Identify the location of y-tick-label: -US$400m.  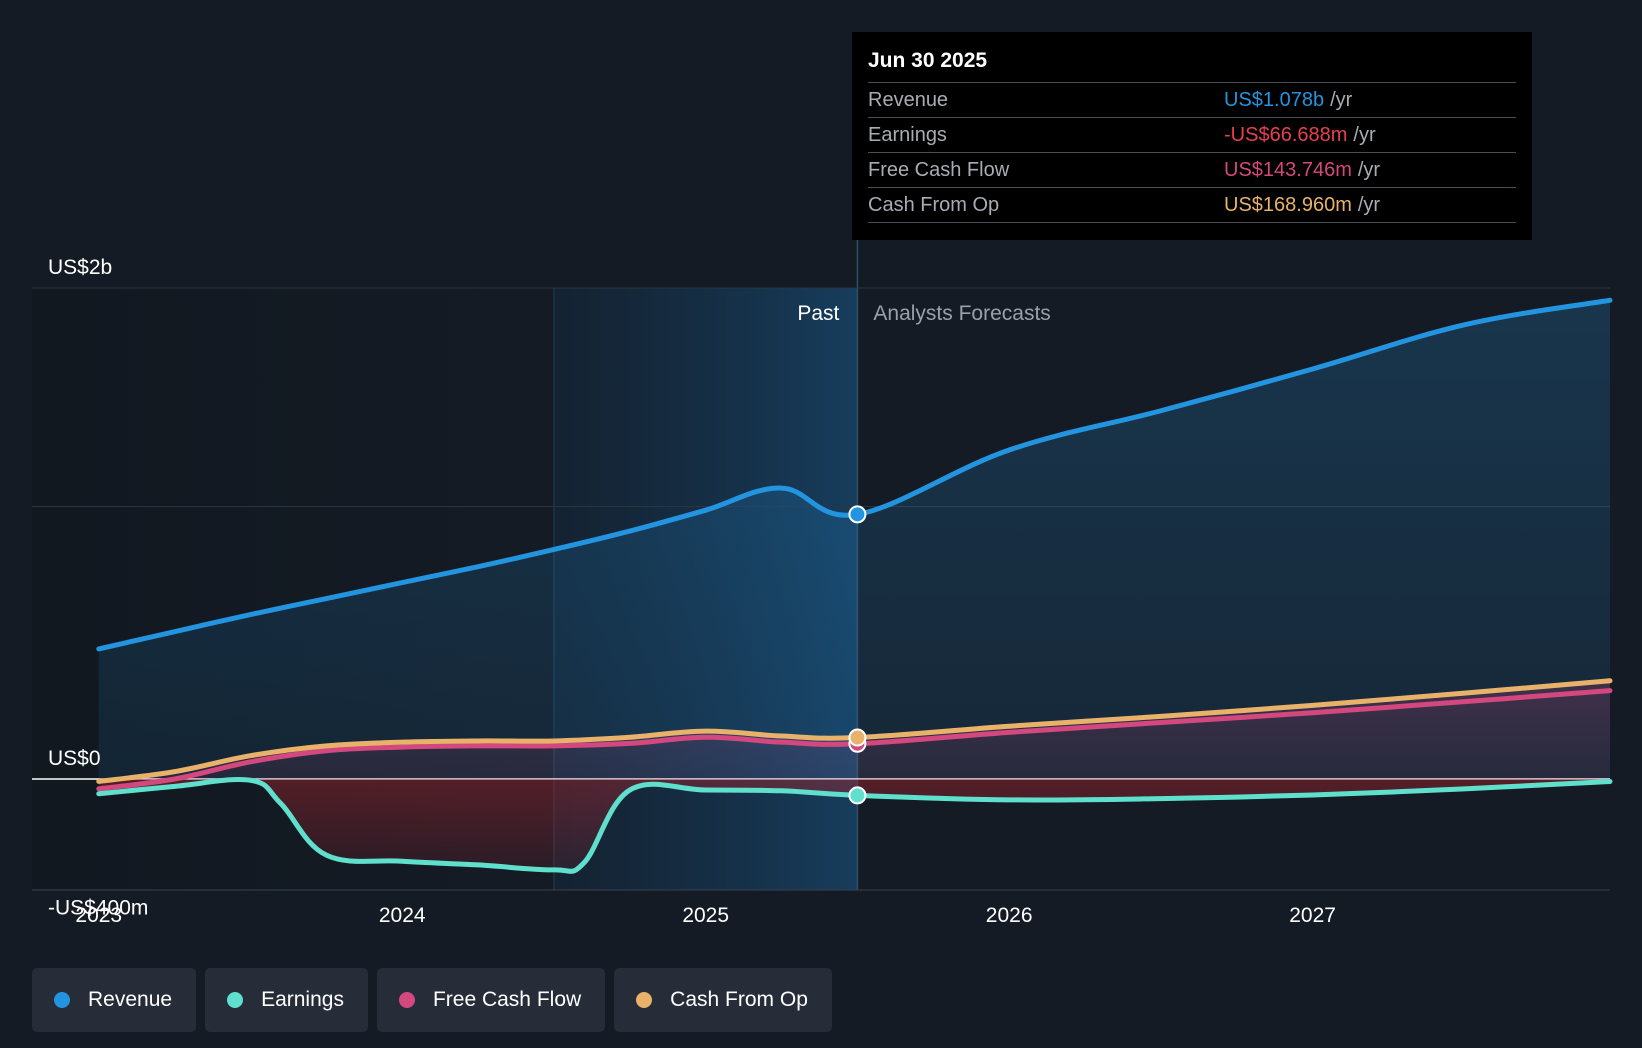
(98, 907).